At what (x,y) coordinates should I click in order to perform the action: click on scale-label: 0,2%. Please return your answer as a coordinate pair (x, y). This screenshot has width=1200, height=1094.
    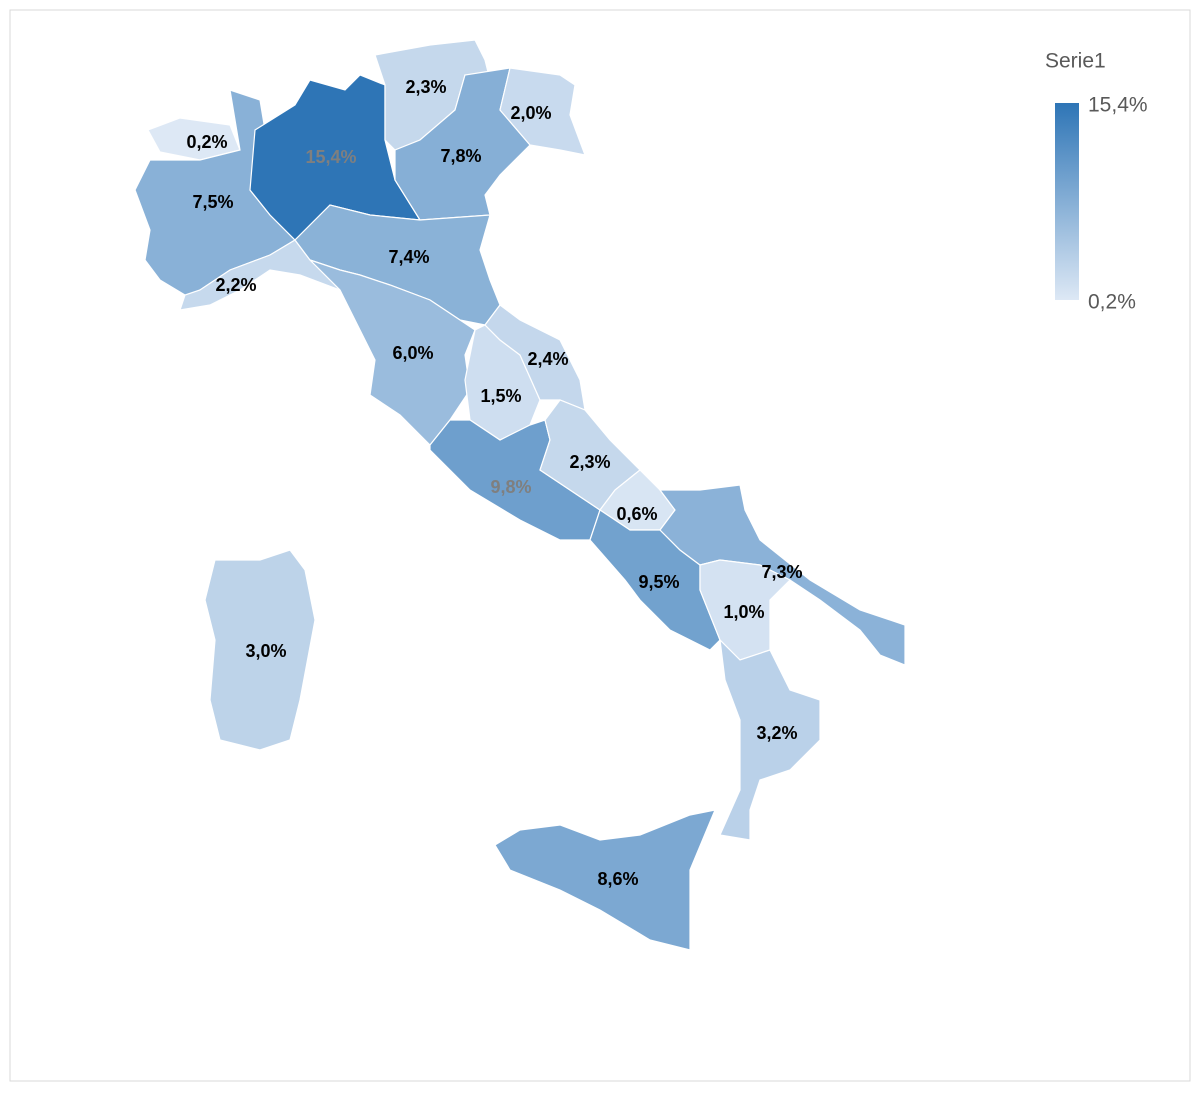
    Looking at the image, I should click on (1112, 302).